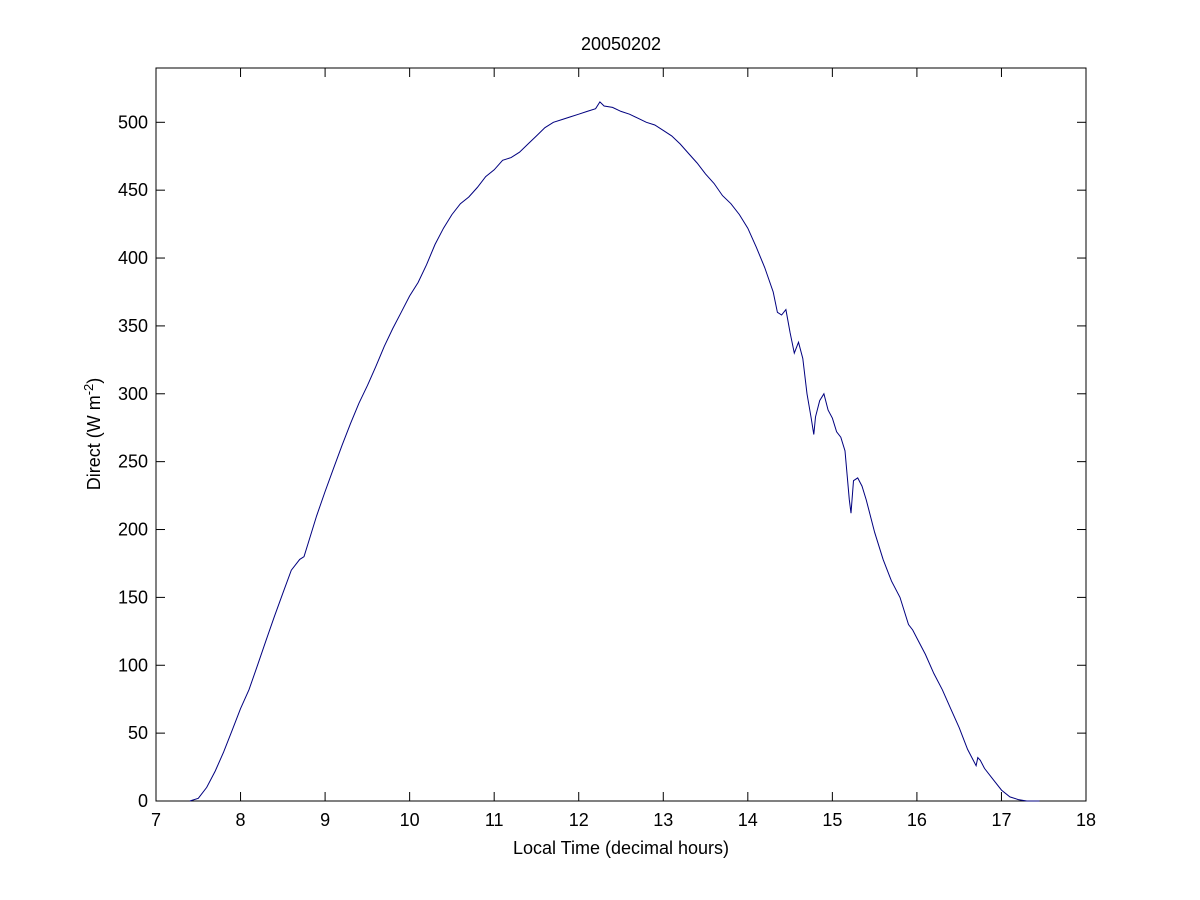 The image size is (1200, 900). What do you see at coordinates (133, 190) in the screenshot?
I see `y-tick-label-450: 450` at bounding box center [133, 190].